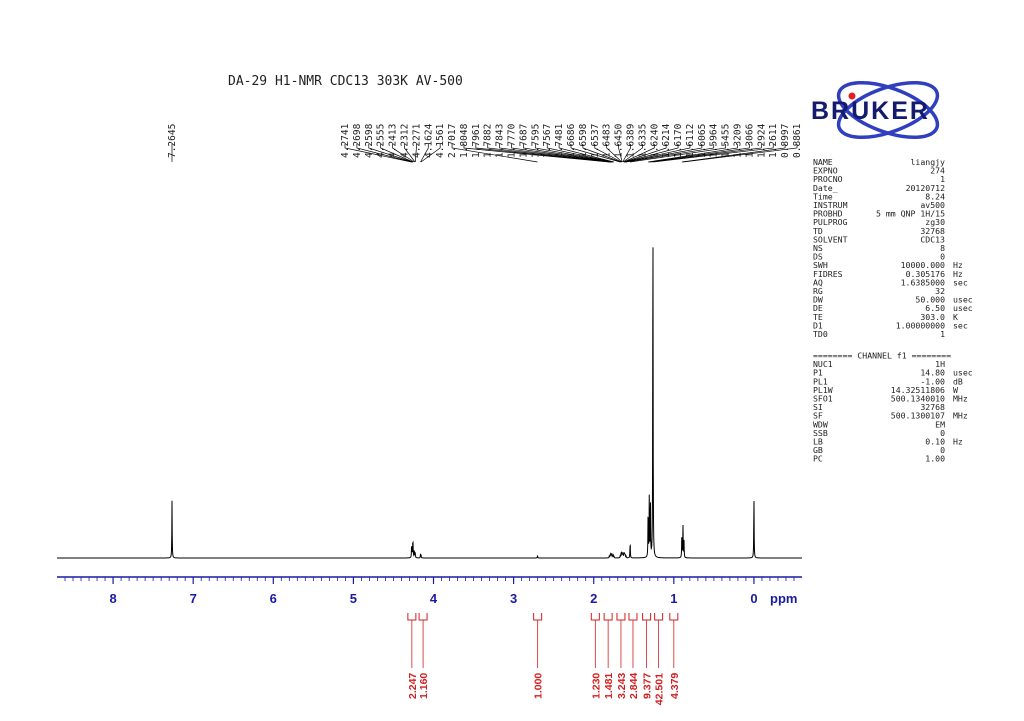 The height and width of the screenshot is (721, 1024). What do you see at coordinates (890, 282) in the screenshot?
I see `param-row: AQ 1.6385000 sec` at bounding box center [890, 282].